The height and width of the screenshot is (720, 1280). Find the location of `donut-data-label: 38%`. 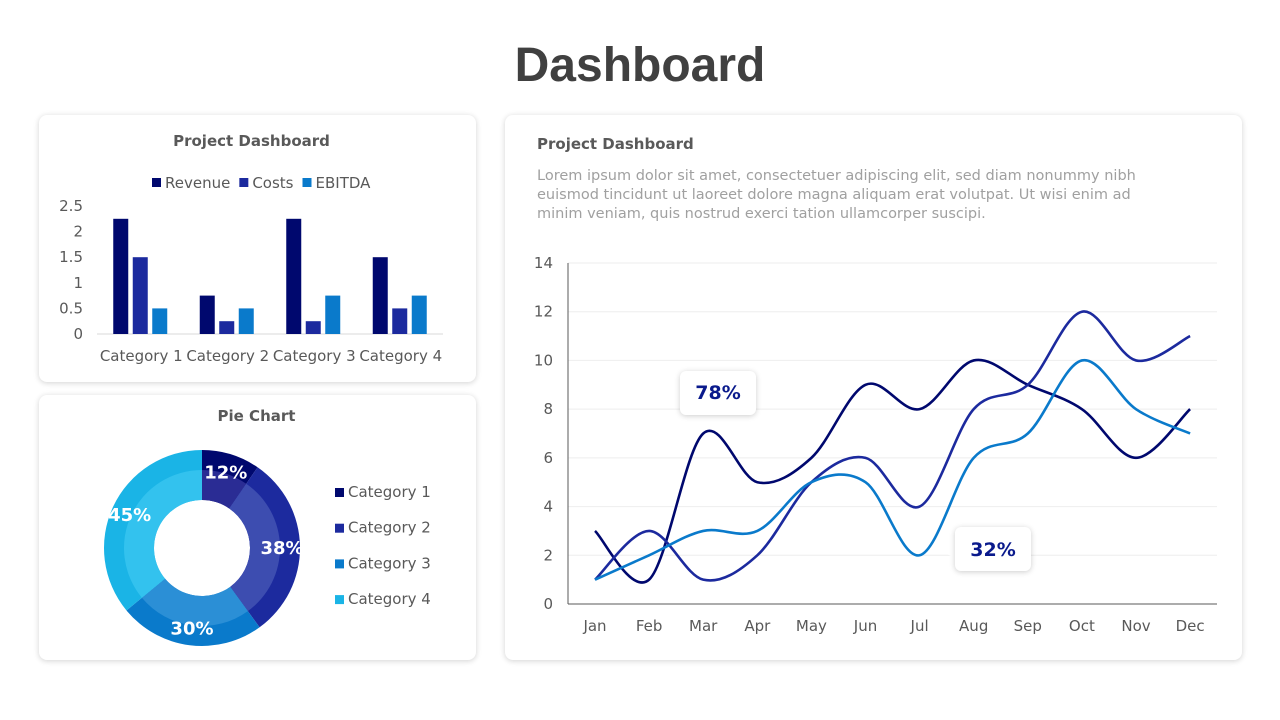

donut-data-label: 38% is located at coordinates (281, 548).